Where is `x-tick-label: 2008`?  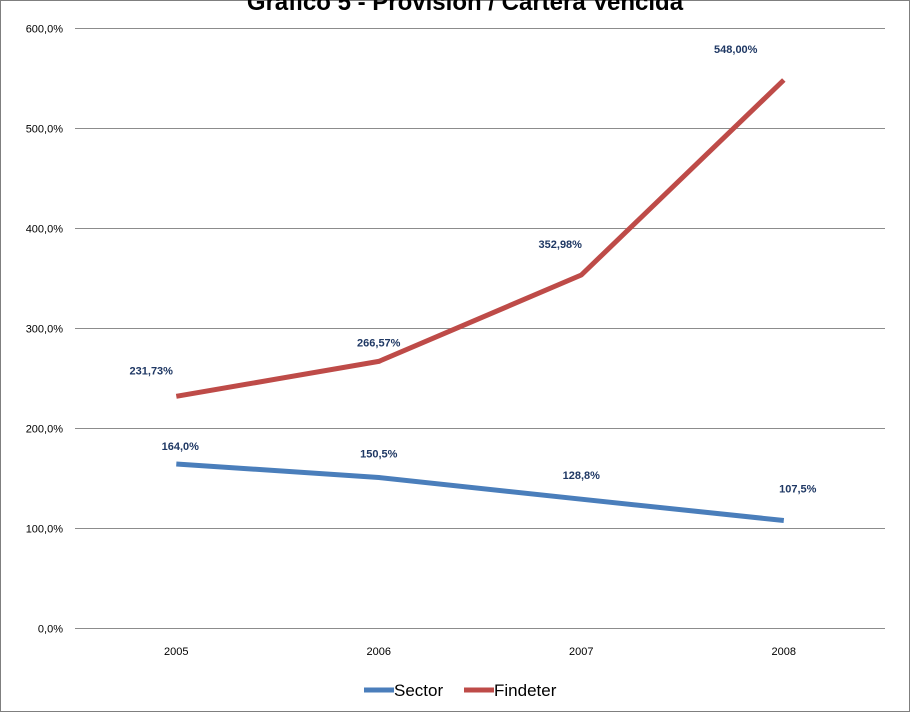 x-tick-label: 2008 is located at coordinates (784, 652).